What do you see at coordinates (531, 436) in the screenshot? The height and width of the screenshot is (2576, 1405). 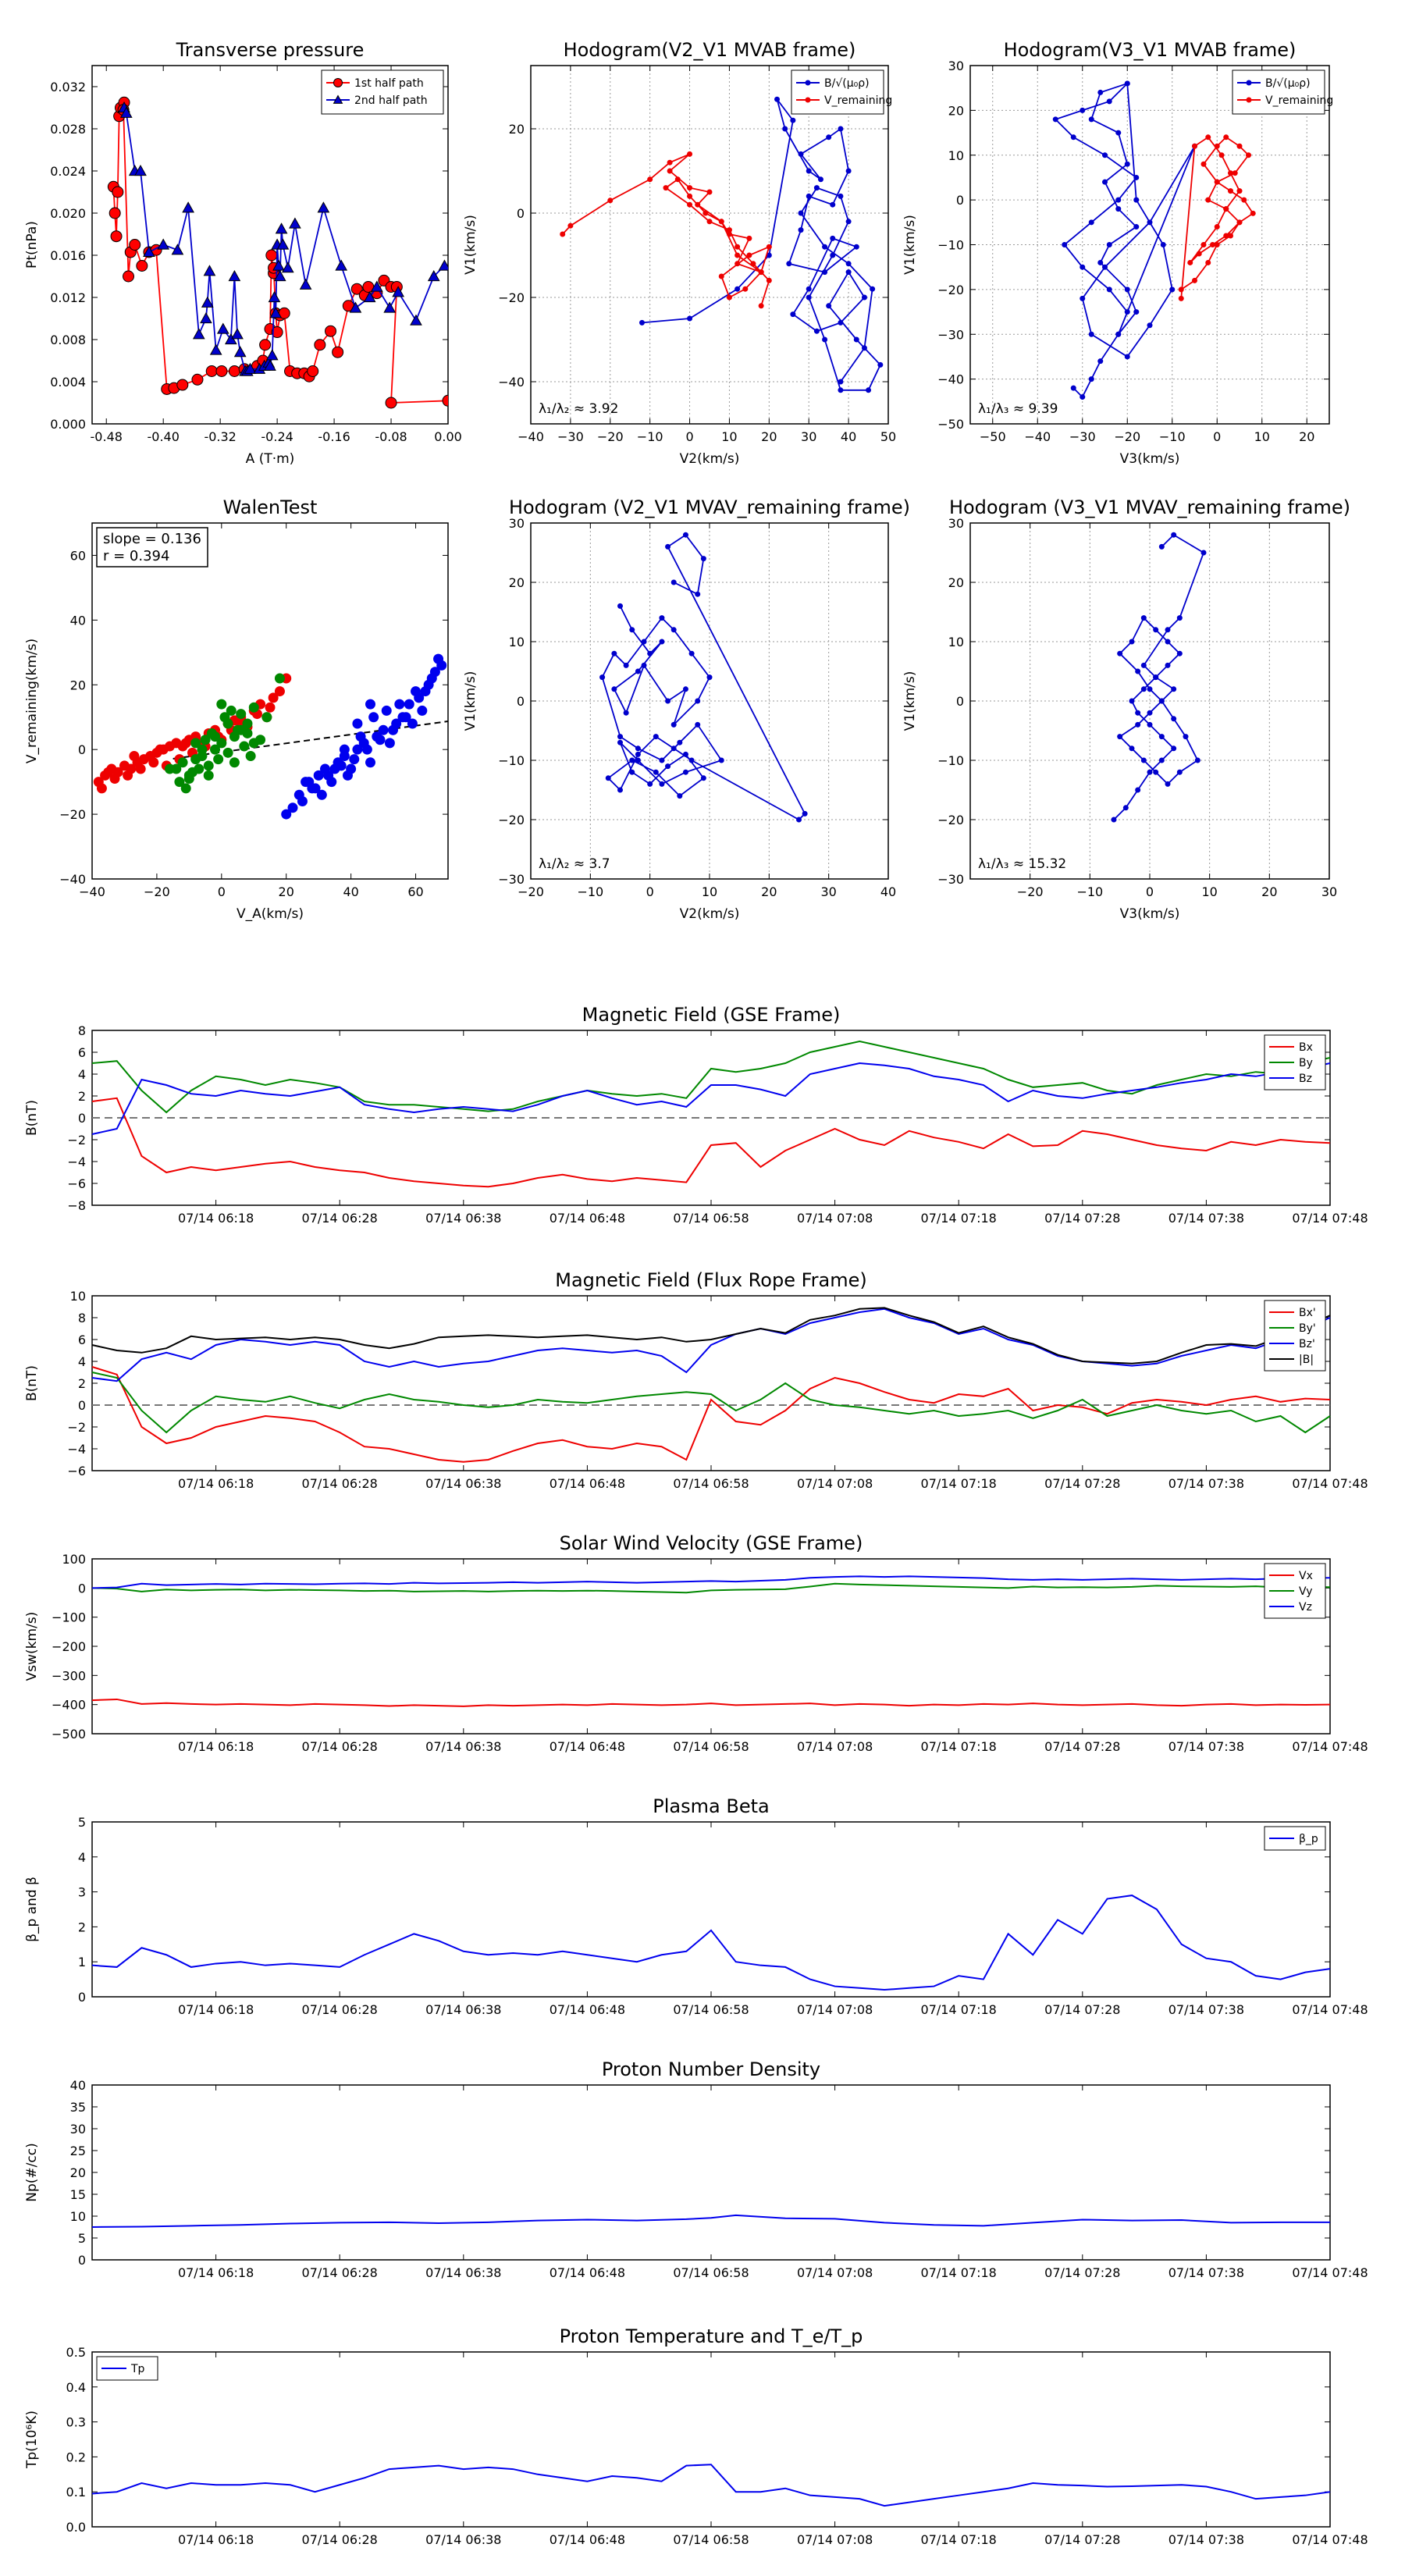 I see `x-tick-label: −40` at bounding box center [531, 436].